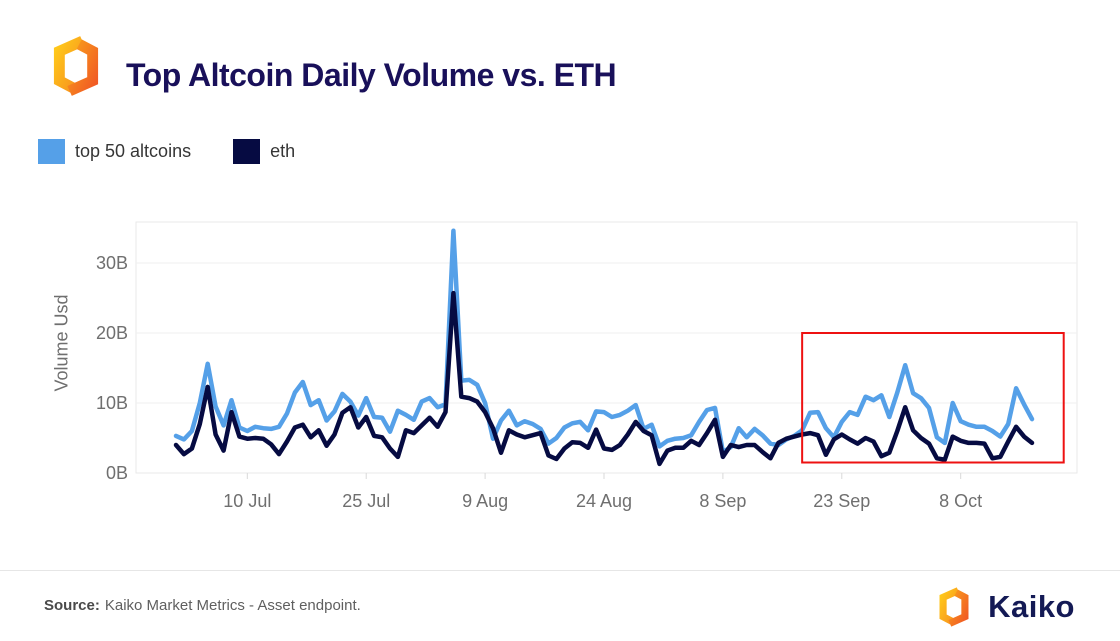  I want to click on legend-label-altcoins: top 50 altcoins, so click(133, 151).